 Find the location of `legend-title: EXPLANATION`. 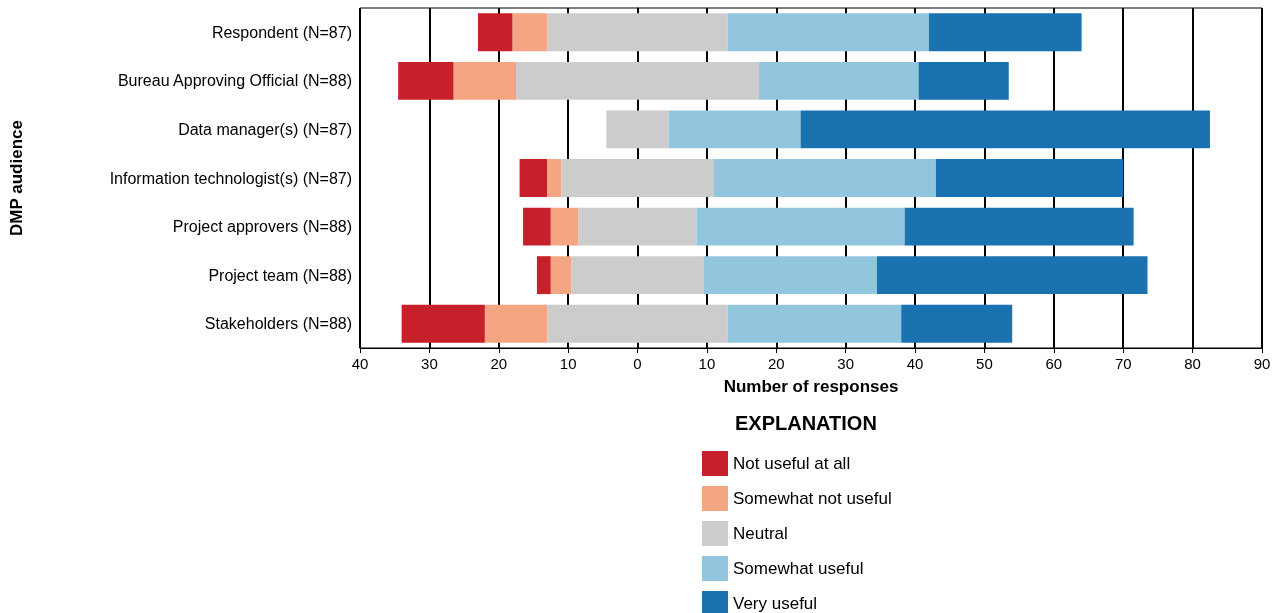

legend-title: EXPLANATION is located at coordinates (806, 423).